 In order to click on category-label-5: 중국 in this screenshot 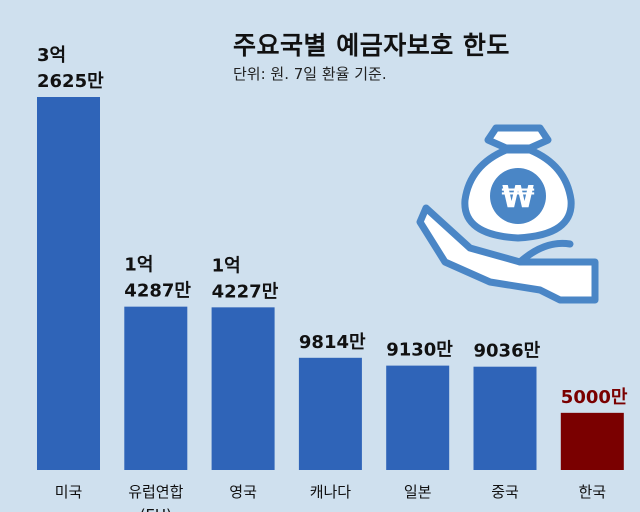, I will do `click(505, 492)`.